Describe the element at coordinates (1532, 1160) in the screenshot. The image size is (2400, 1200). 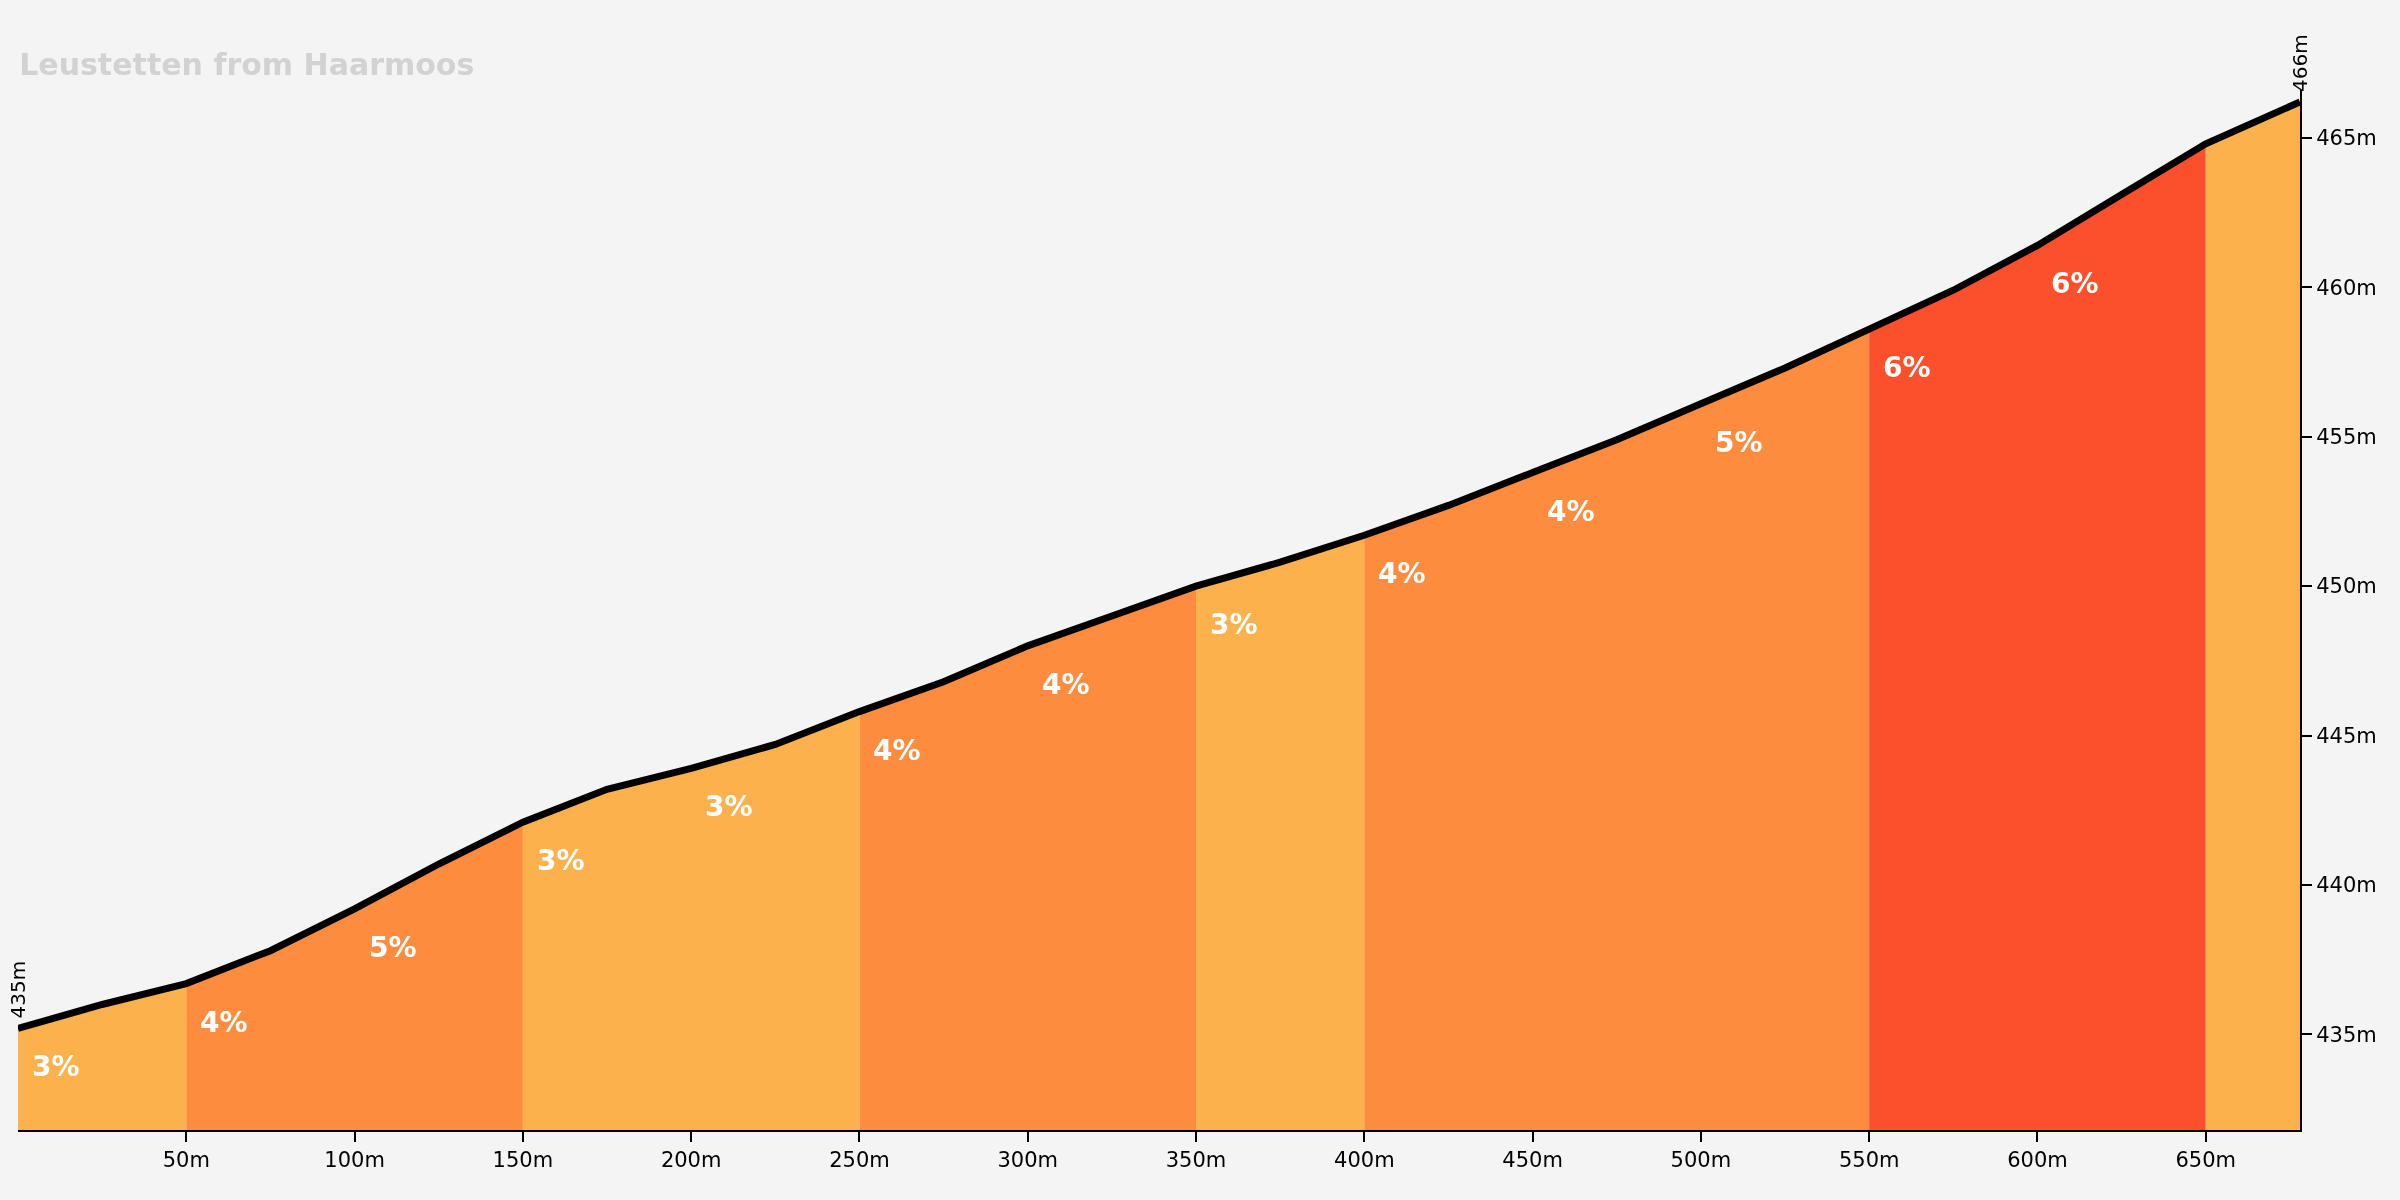
I see `x-tick-label: 450m` at that location.